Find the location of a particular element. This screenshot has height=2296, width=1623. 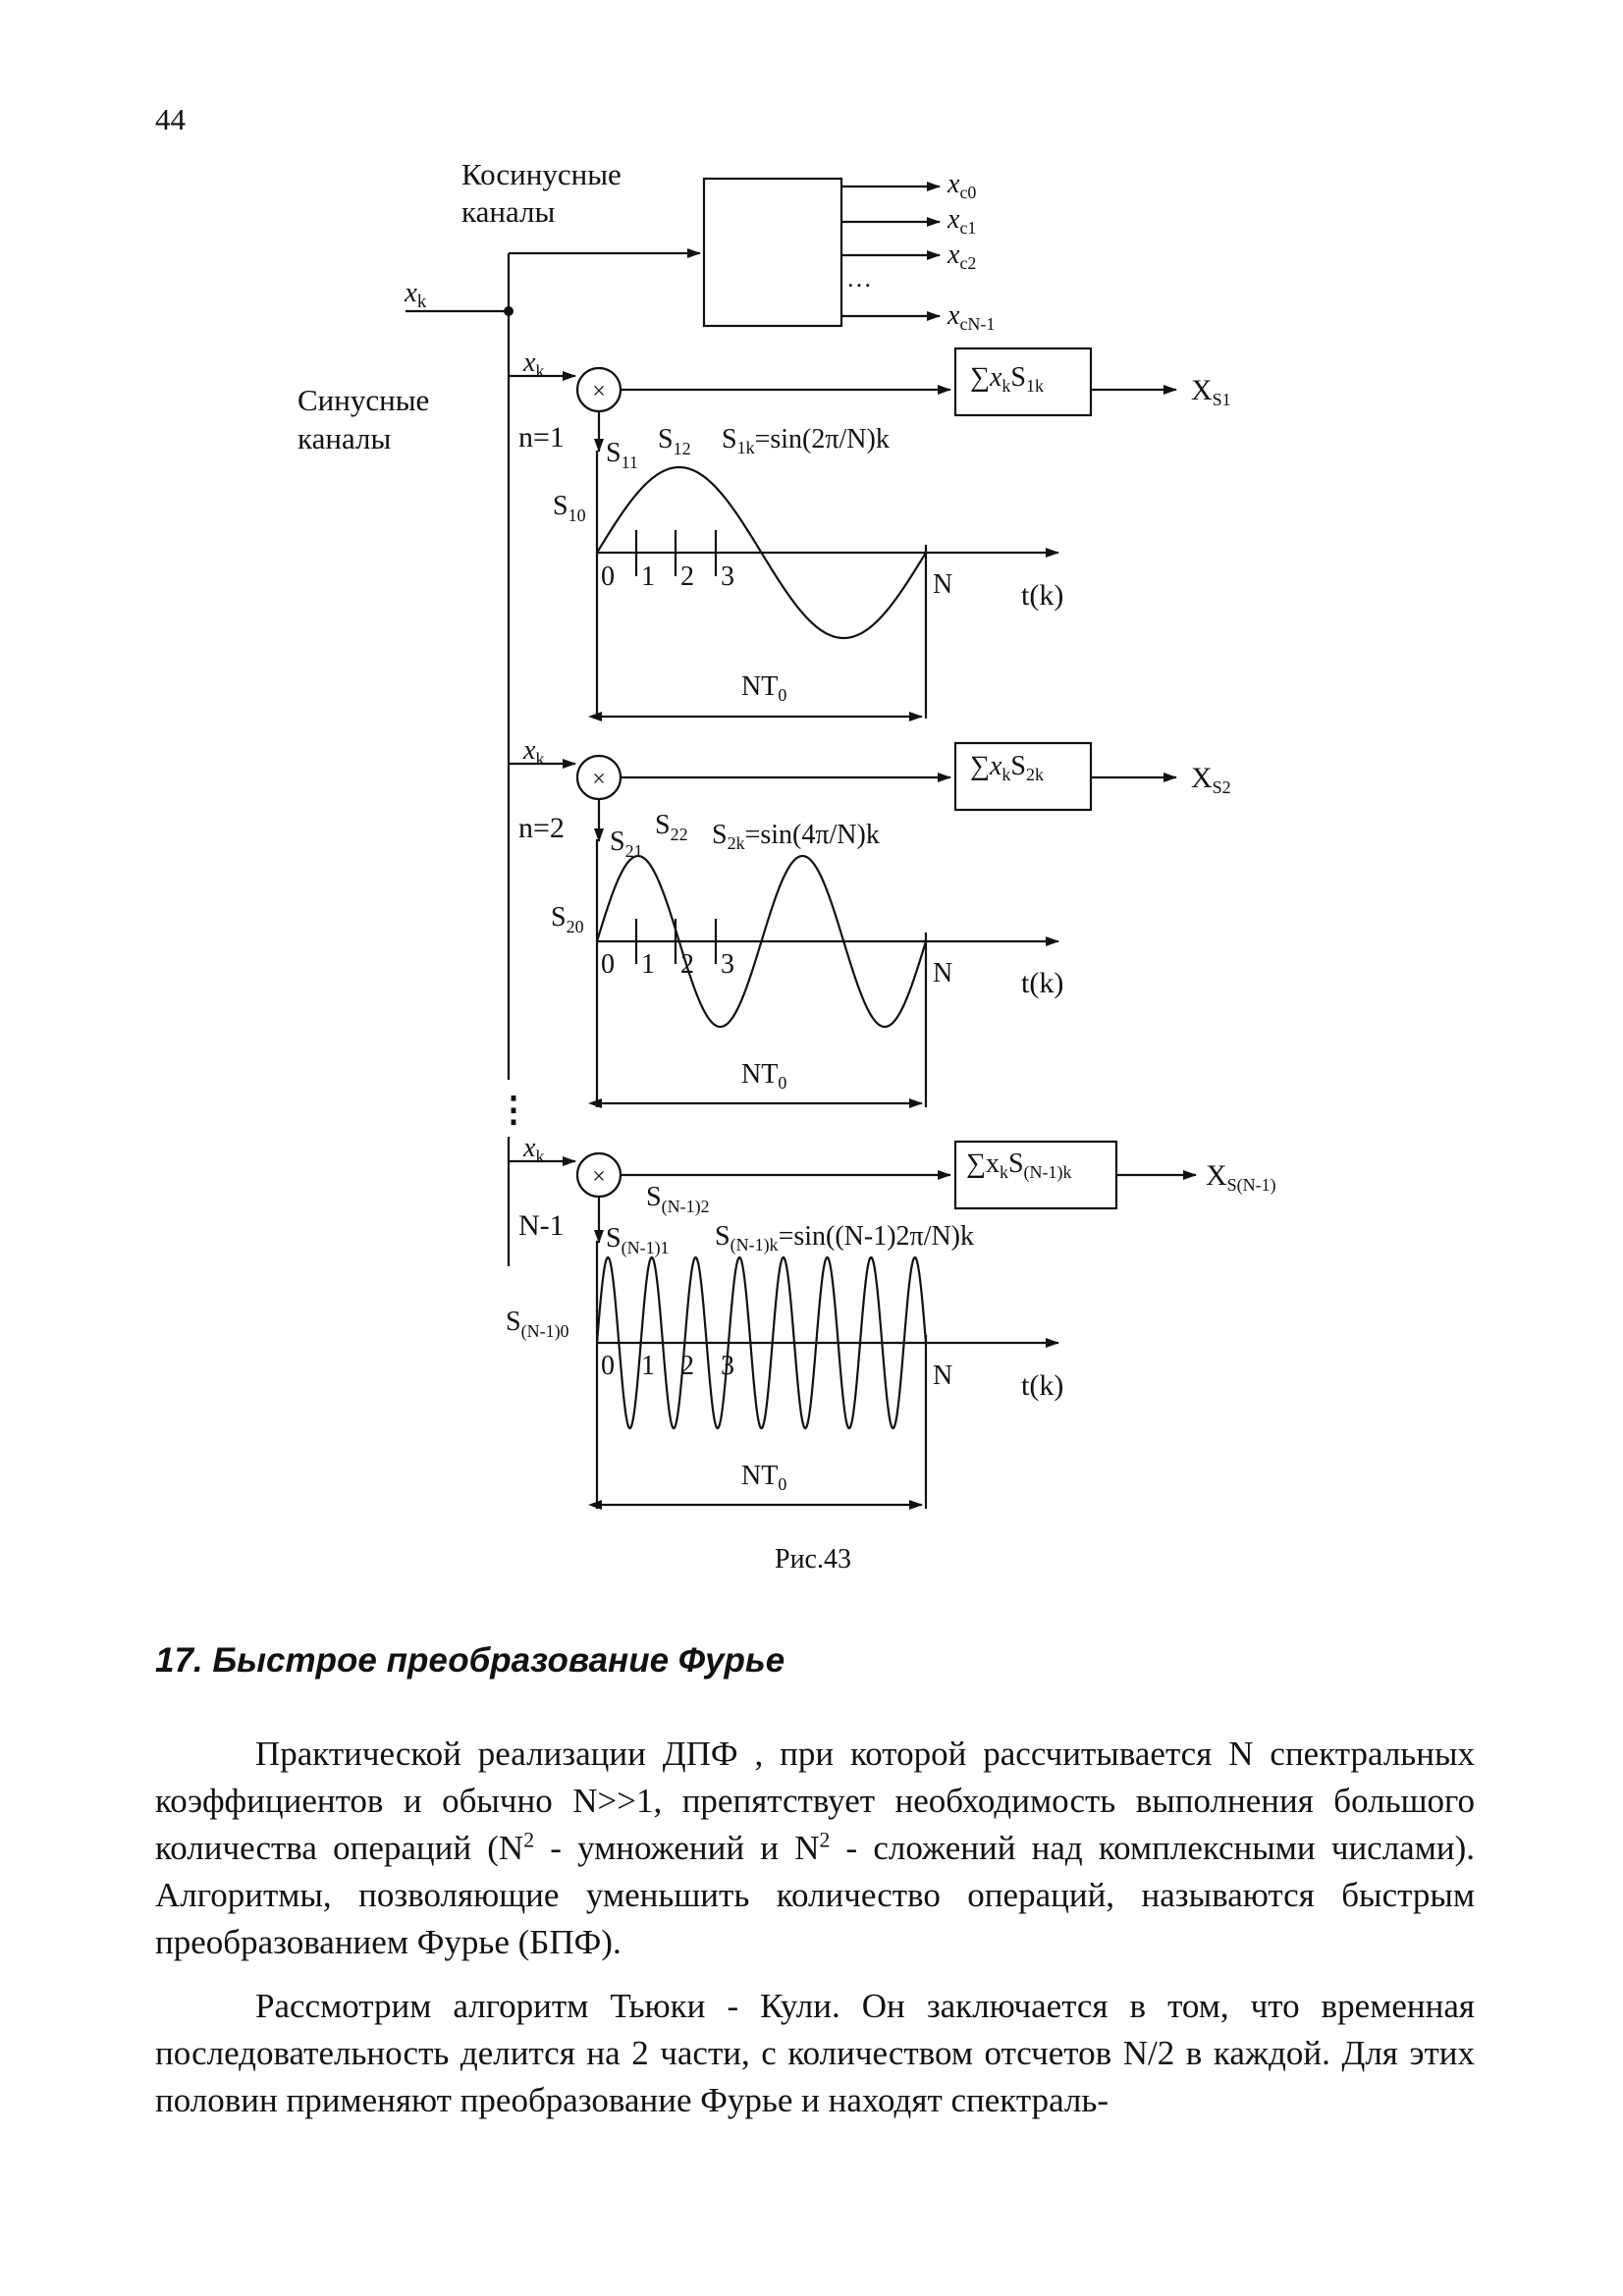

ch2-end-label: N is located at coordinates (942, 973).